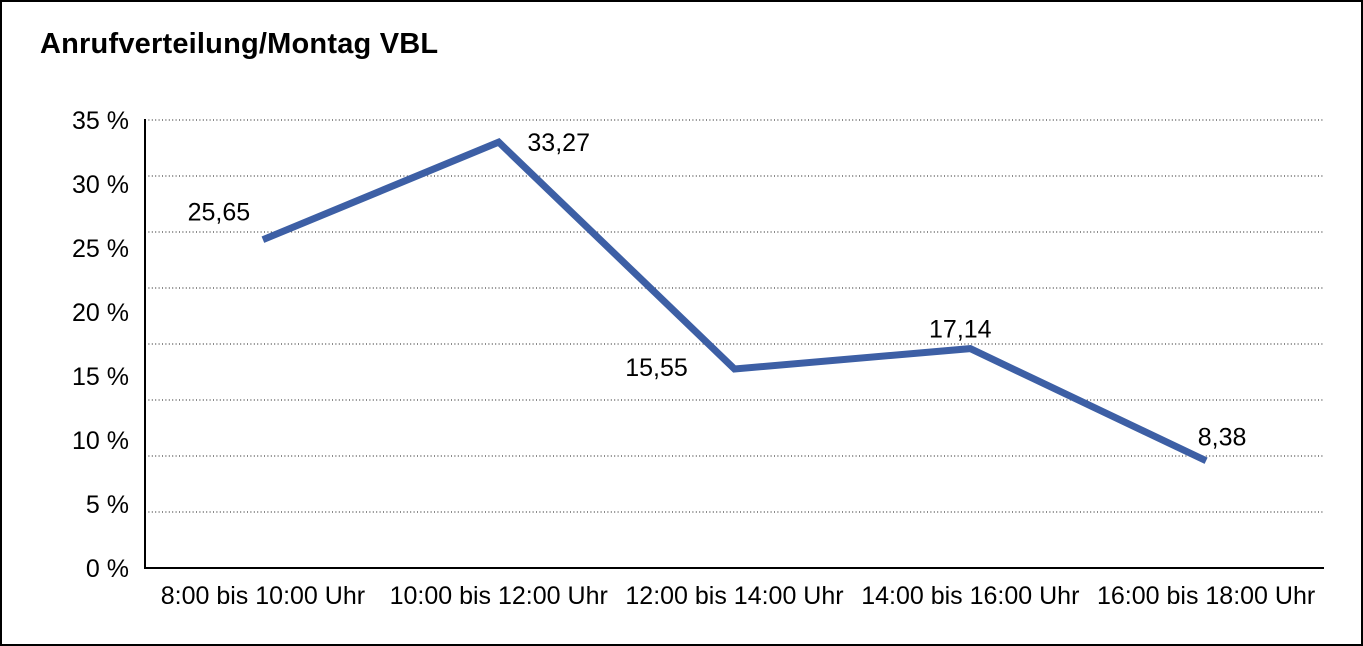 This screenshot has height=646, width=1363. I want to click on data-point-label: 25,65, so click(219, 213).